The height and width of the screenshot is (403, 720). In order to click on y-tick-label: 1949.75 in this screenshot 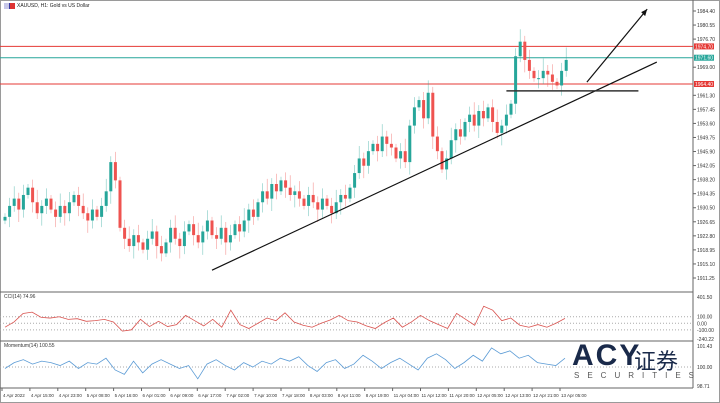, I will do `click(706, 138)`.